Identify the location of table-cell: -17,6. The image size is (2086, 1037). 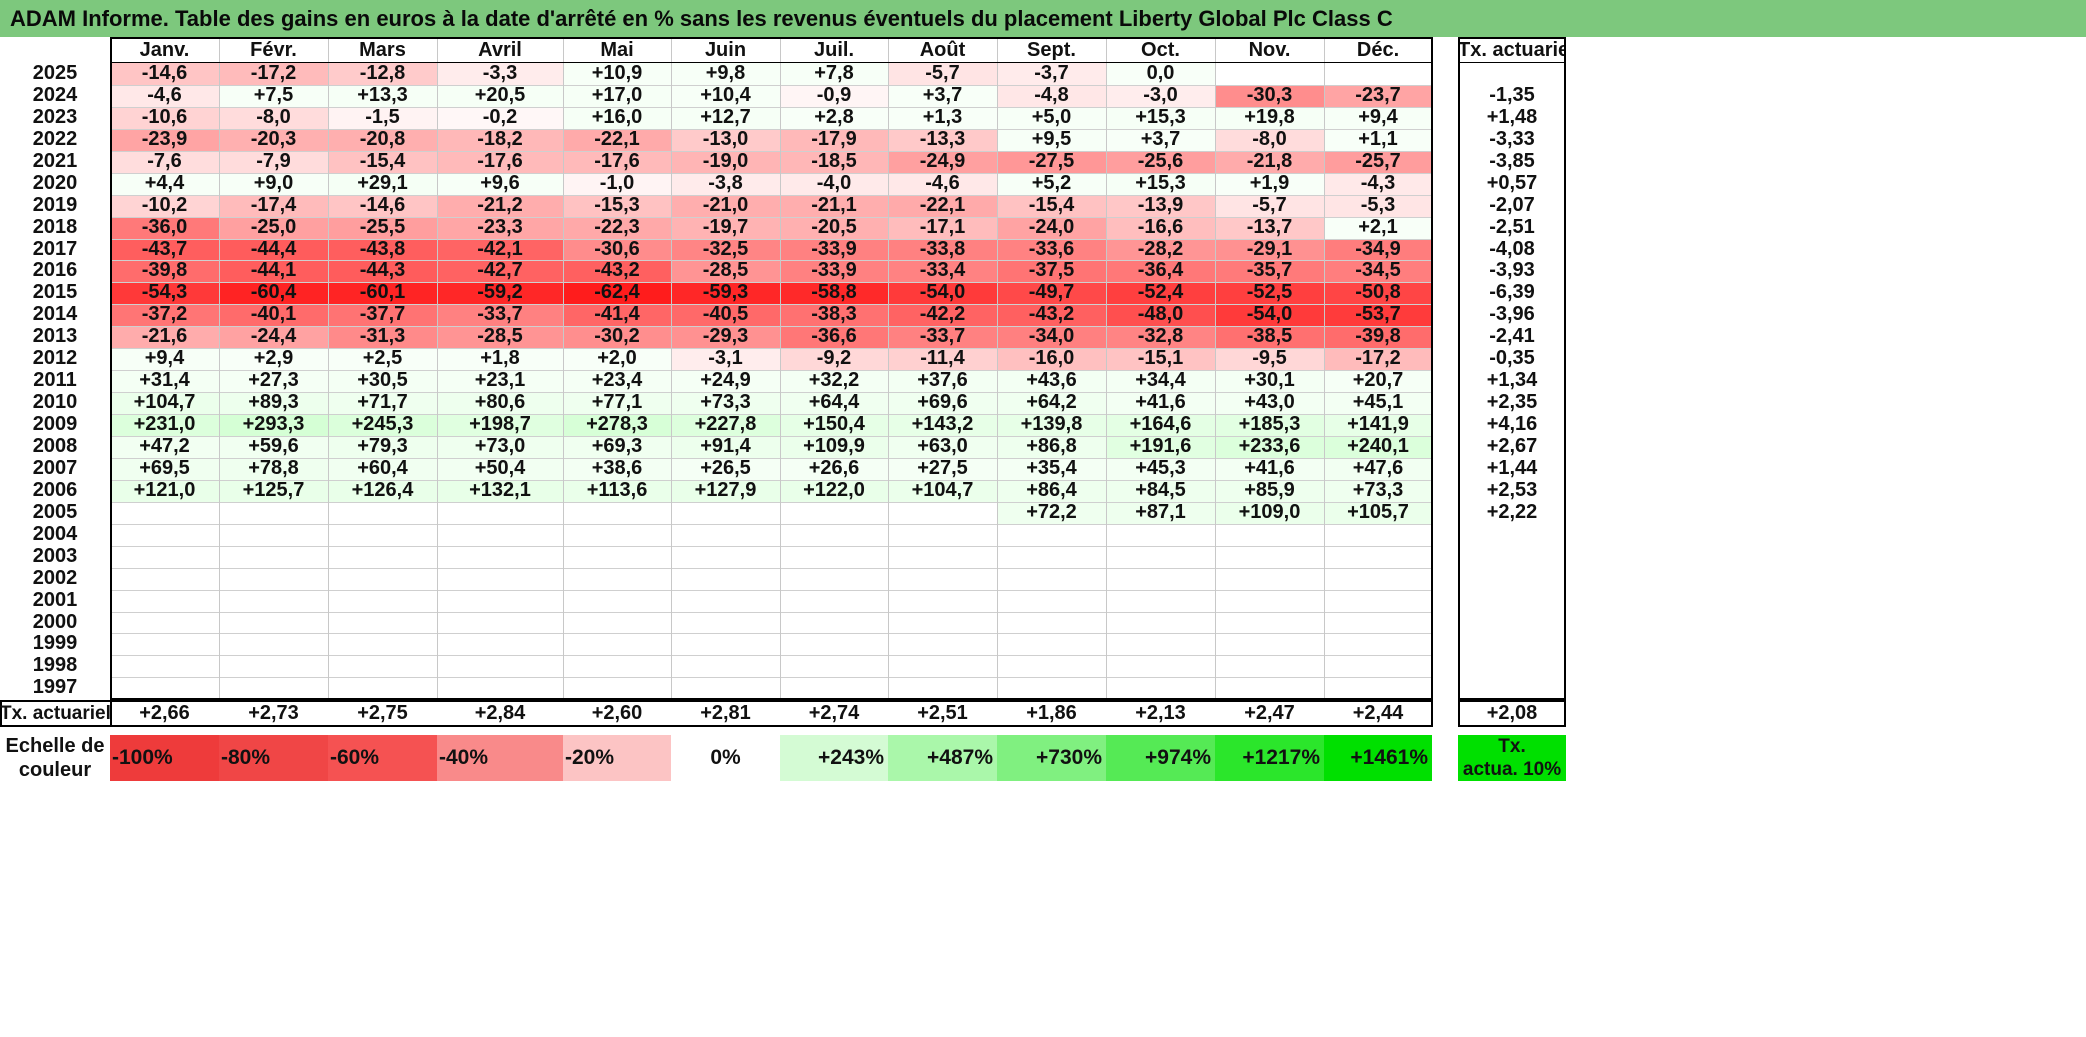
(500, 161).